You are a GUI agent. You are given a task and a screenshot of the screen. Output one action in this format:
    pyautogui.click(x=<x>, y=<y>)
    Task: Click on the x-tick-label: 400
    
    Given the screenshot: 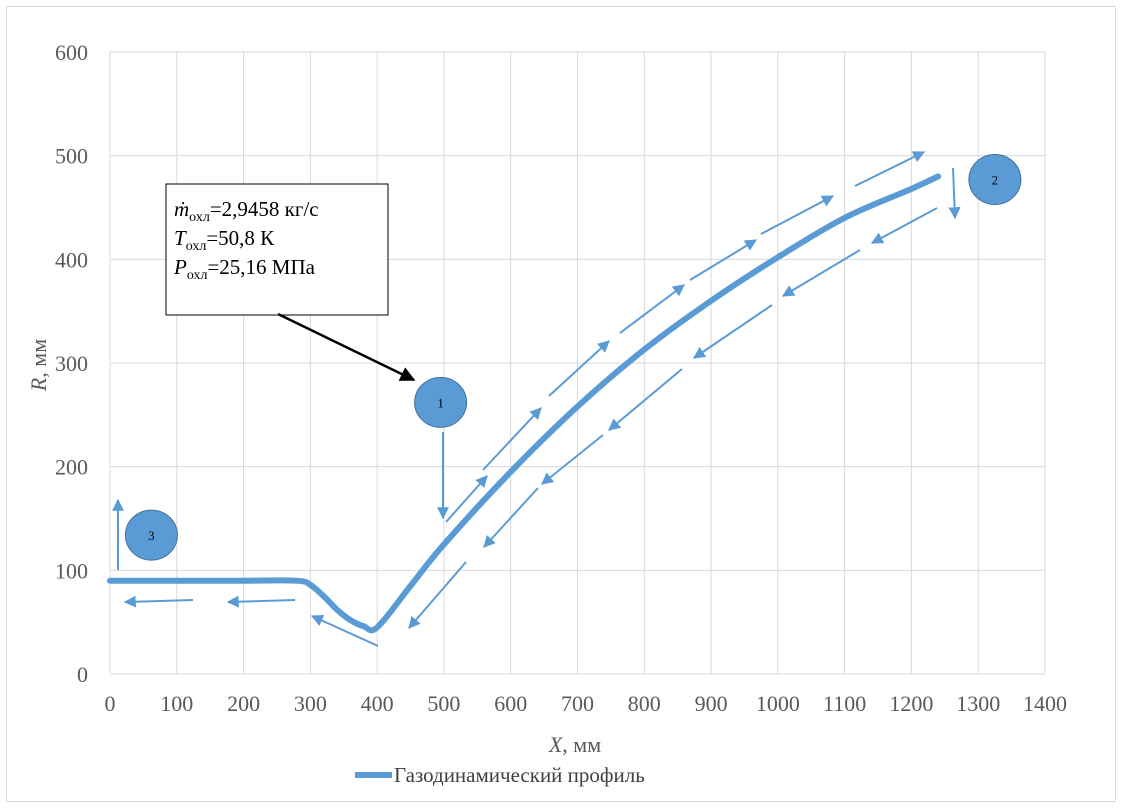 What is the action you would take?
    pyautogui.click(x=377, y=703)
    